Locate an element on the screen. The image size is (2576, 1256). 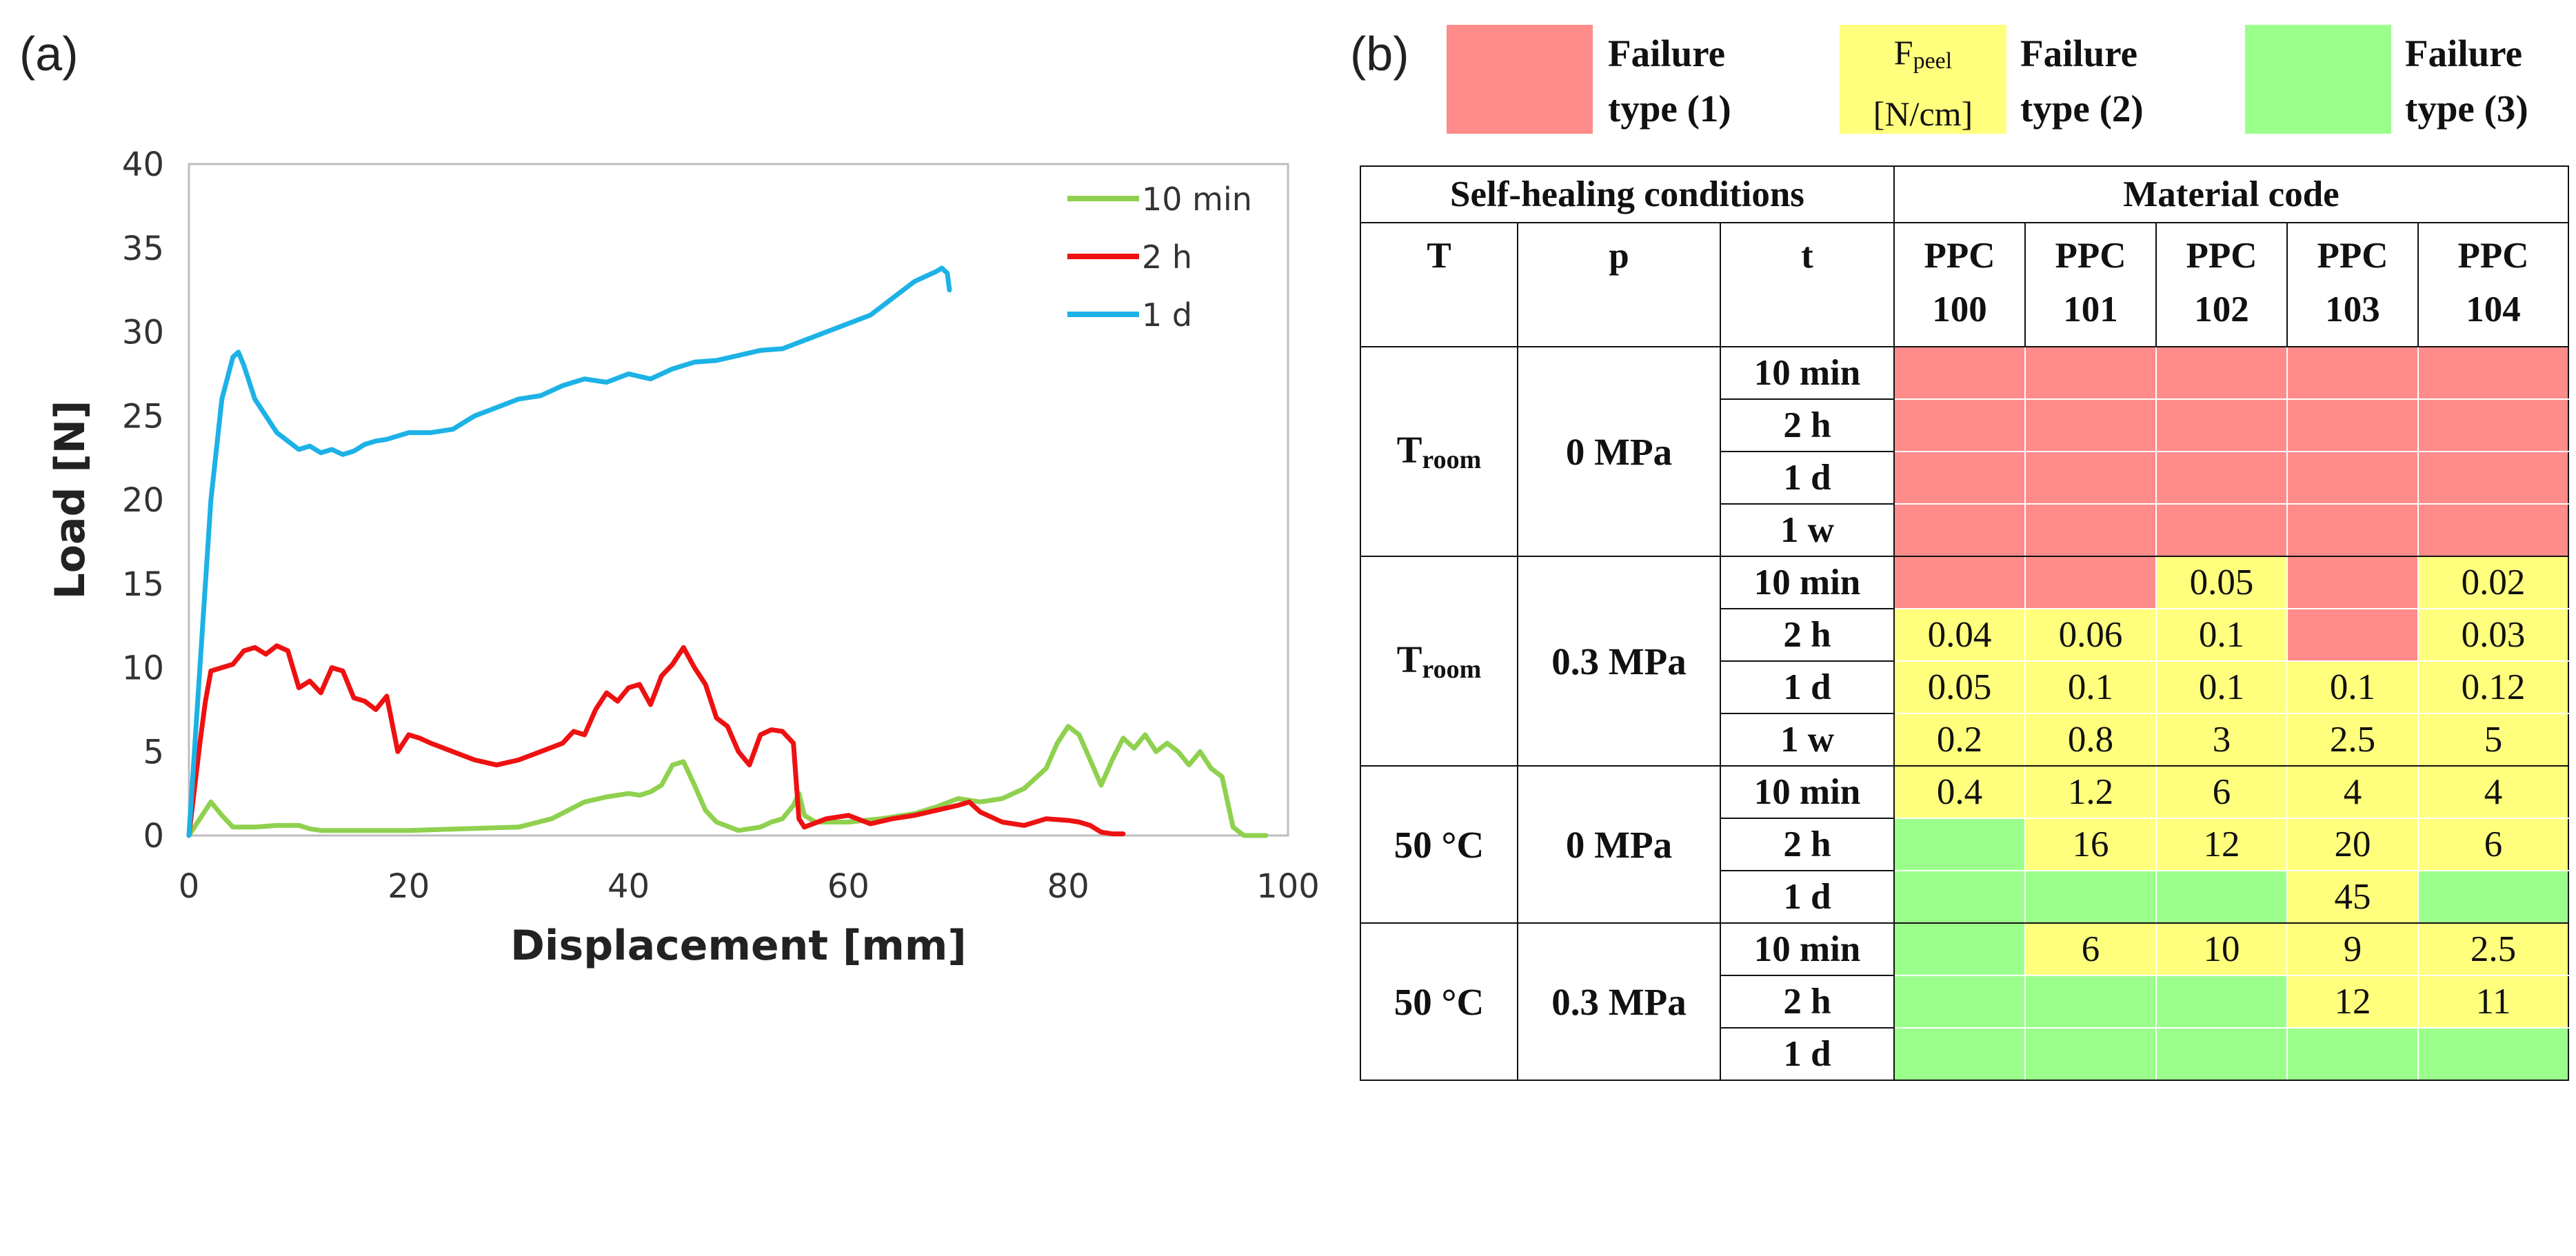
condition-pressure: 0.3 MPa is located at coordinates (1619, 1001).